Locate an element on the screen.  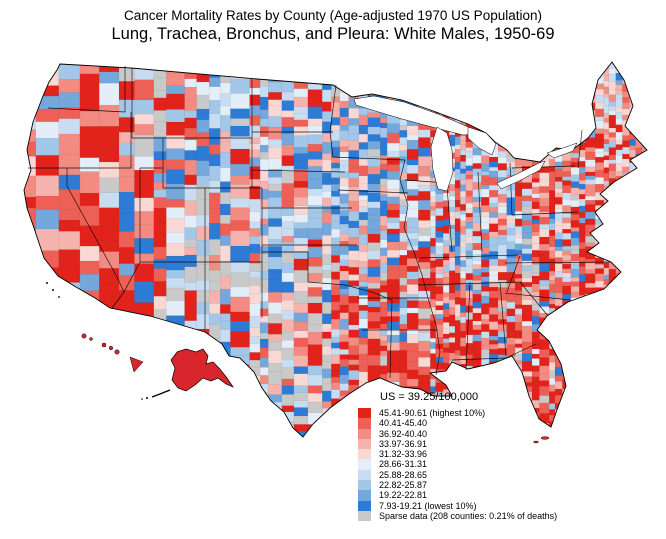
aleutian-islands is located at coordinates (161, 393).